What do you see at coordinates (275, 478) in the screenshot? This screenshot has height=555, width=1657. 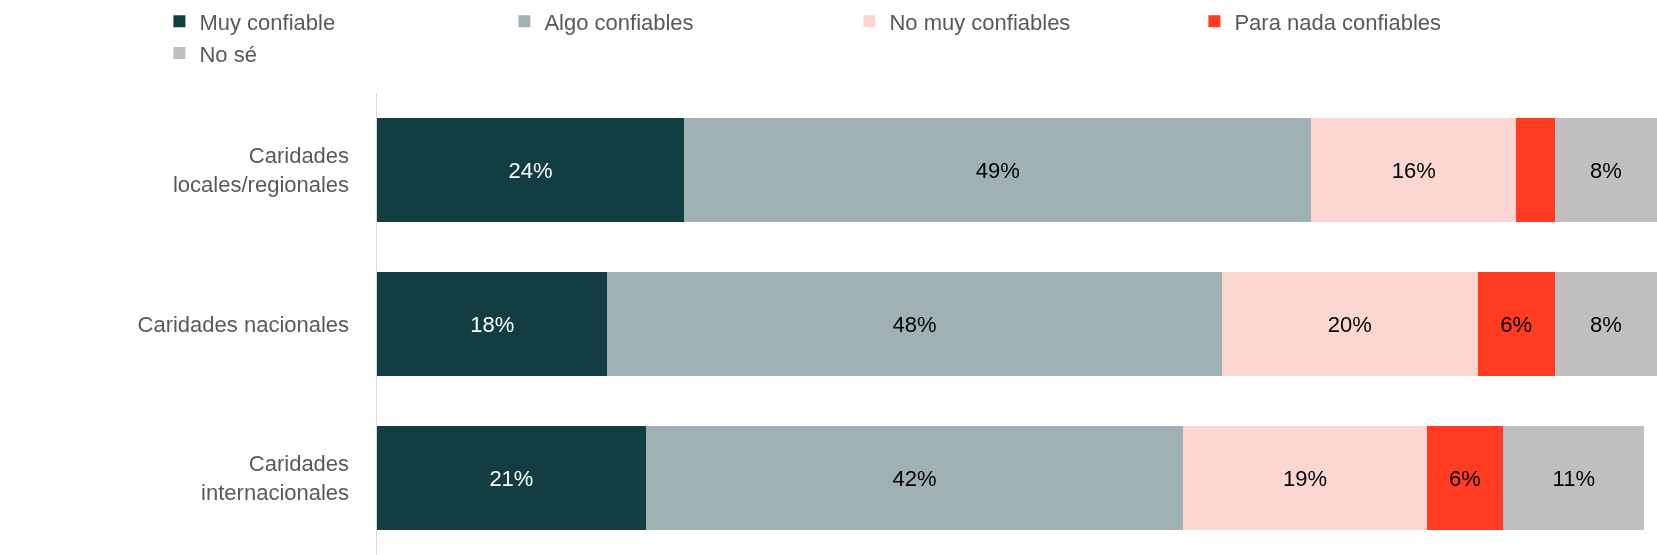 I see `y-tick-label: Caridades internacionales` at bounding box center [275, 478].